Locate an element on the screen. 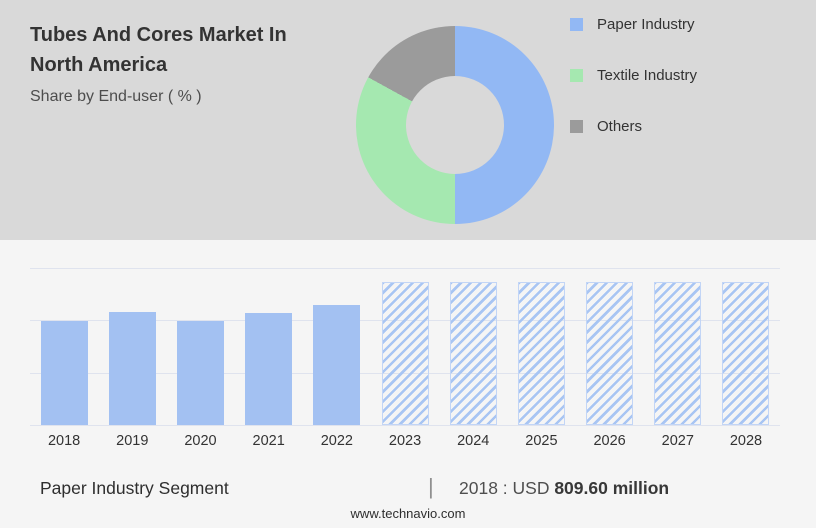  segment-label: Paper Industry Segment is located at coordinates (134, 488).